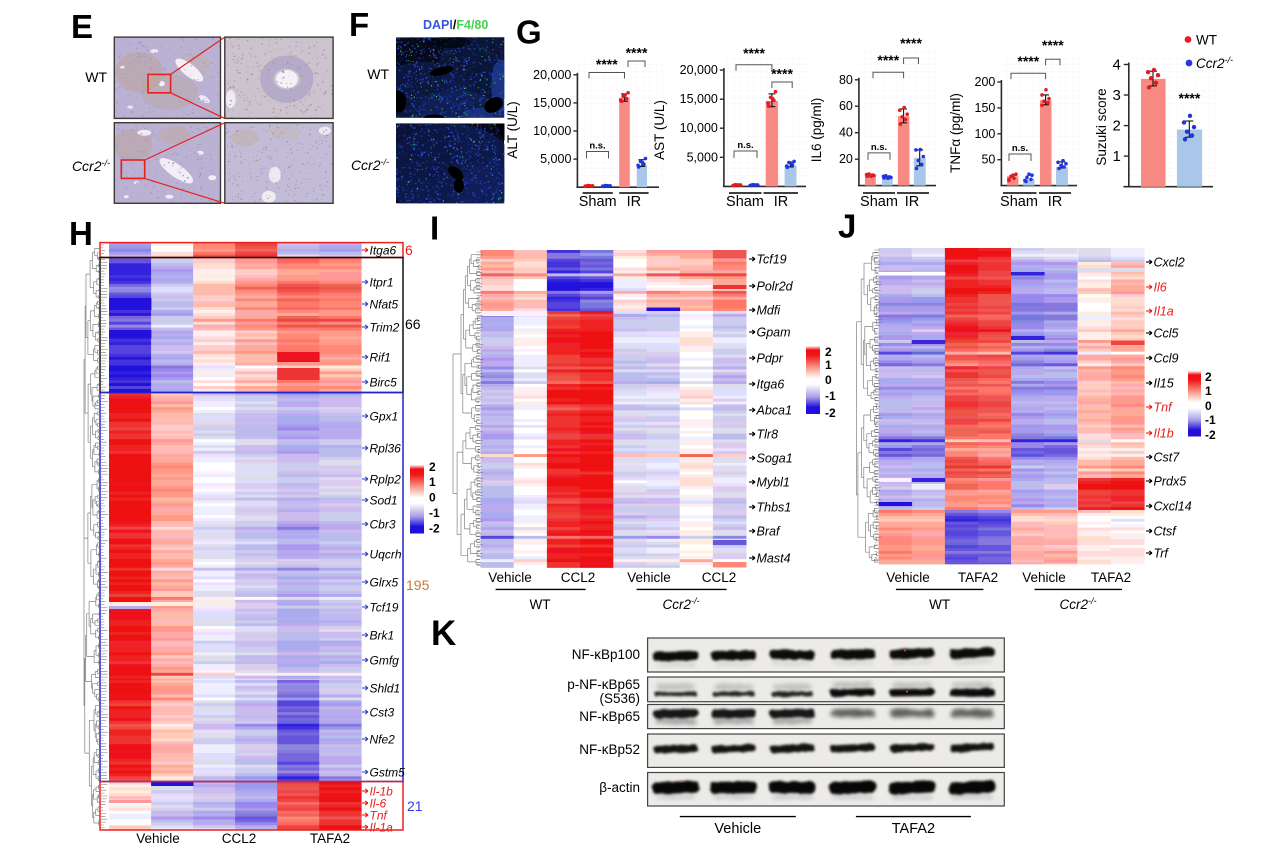 Image resolution: width=1261 pixels, height=859 pixels. What do you see at coordinates (443, 633) in the screenshot?
I see `svg-text: K` at bounding box center [443, 633].